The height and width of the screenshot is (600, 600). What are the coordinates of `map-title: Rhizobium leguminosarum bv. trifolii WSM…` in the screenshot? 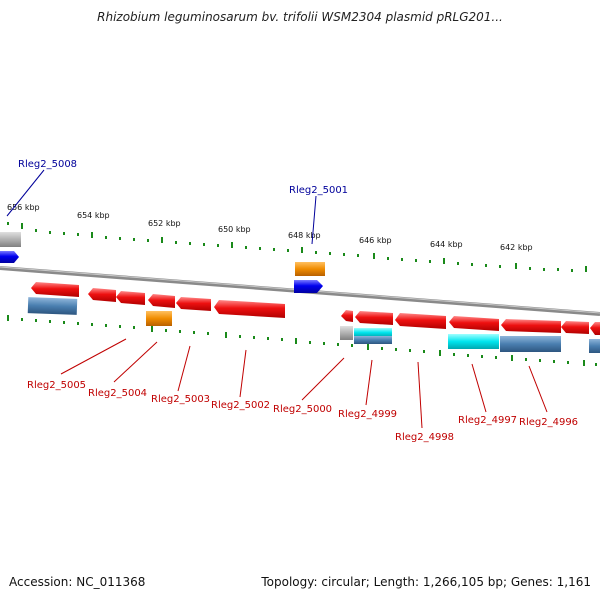 It's located at (300, 17).